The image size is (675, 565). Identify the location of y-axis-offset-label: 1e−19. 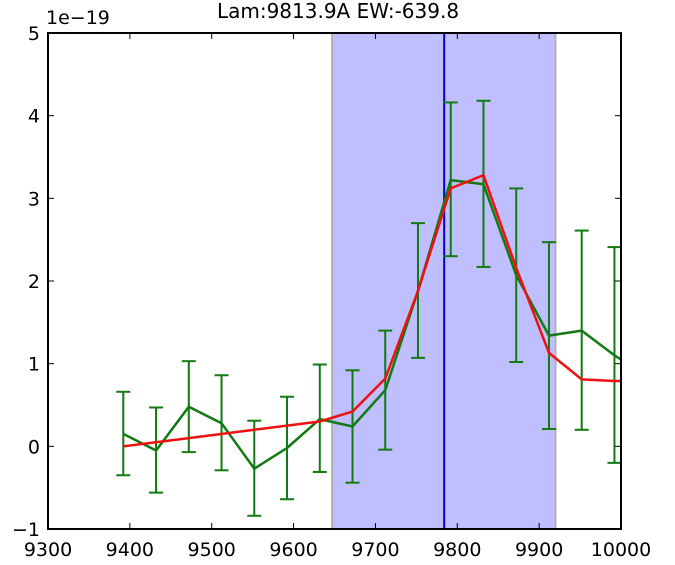
(78, 18).